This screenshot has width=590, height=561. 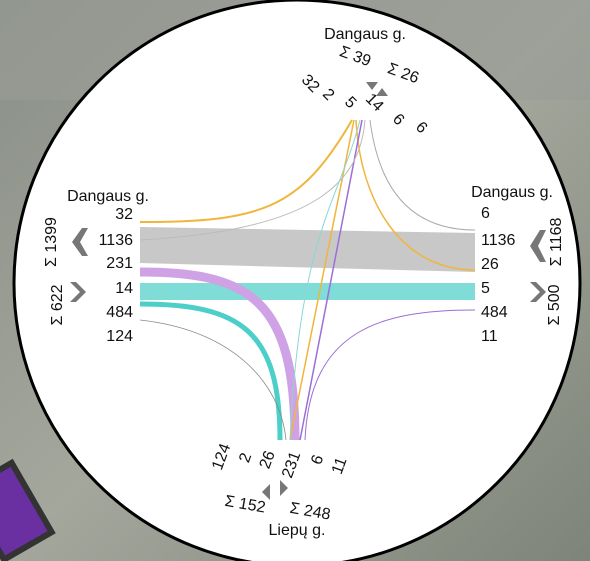 I want to click on flow-label: 14, so click(x=124, y=288).